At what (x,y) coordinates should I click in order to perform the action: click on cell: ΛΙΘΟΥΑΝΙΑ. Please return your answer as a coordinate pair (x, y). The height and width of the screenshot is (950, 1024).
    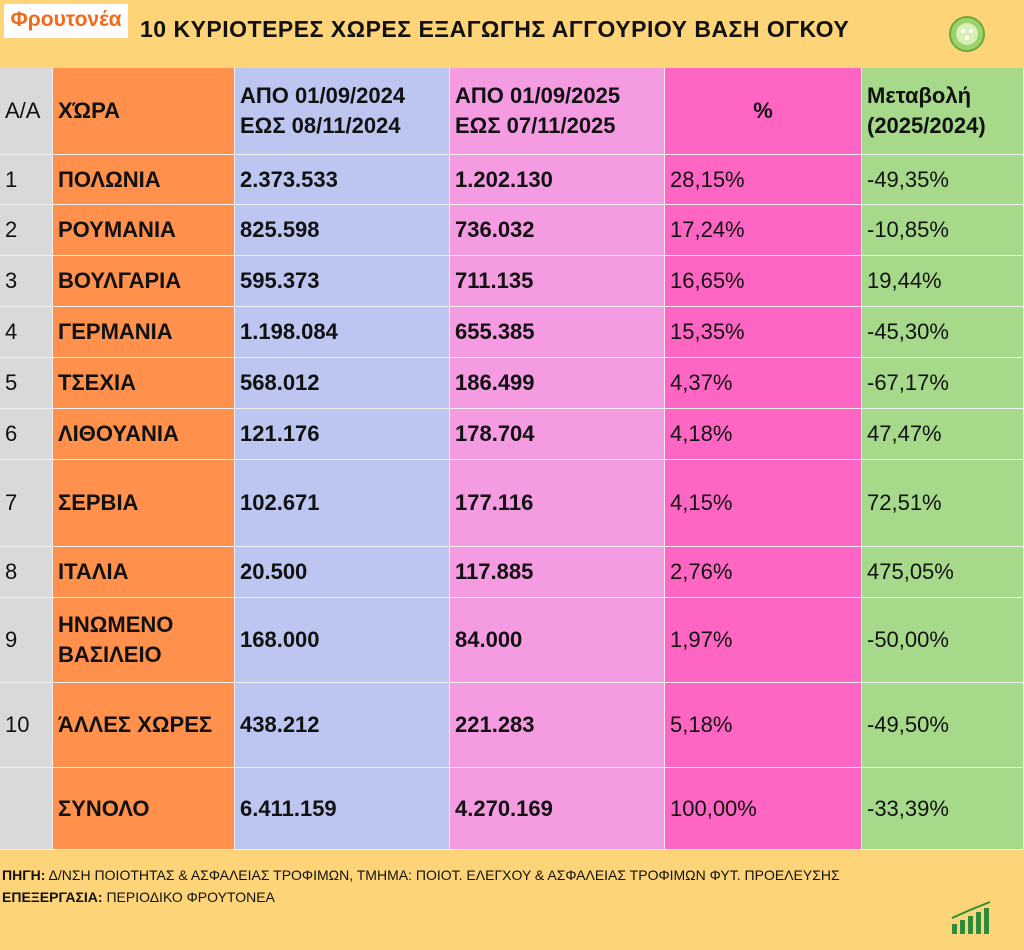
    Looking at the image, I should click on (144, 434).